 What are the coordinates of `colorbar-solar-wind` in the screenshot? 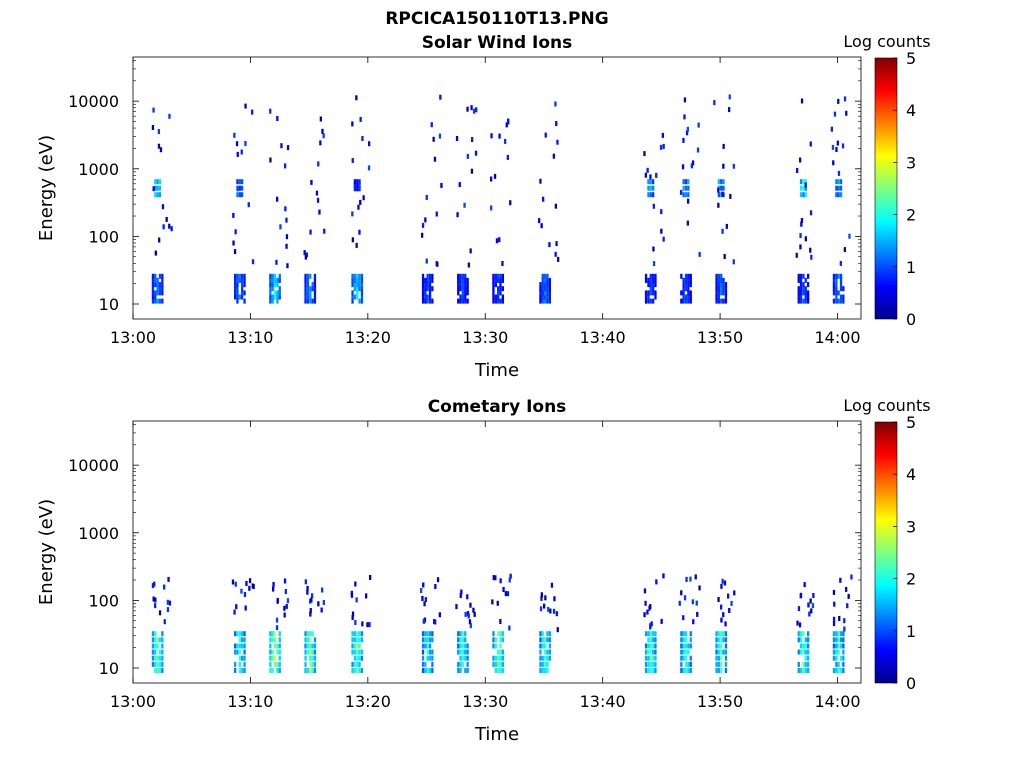 It's located at (886, 188).